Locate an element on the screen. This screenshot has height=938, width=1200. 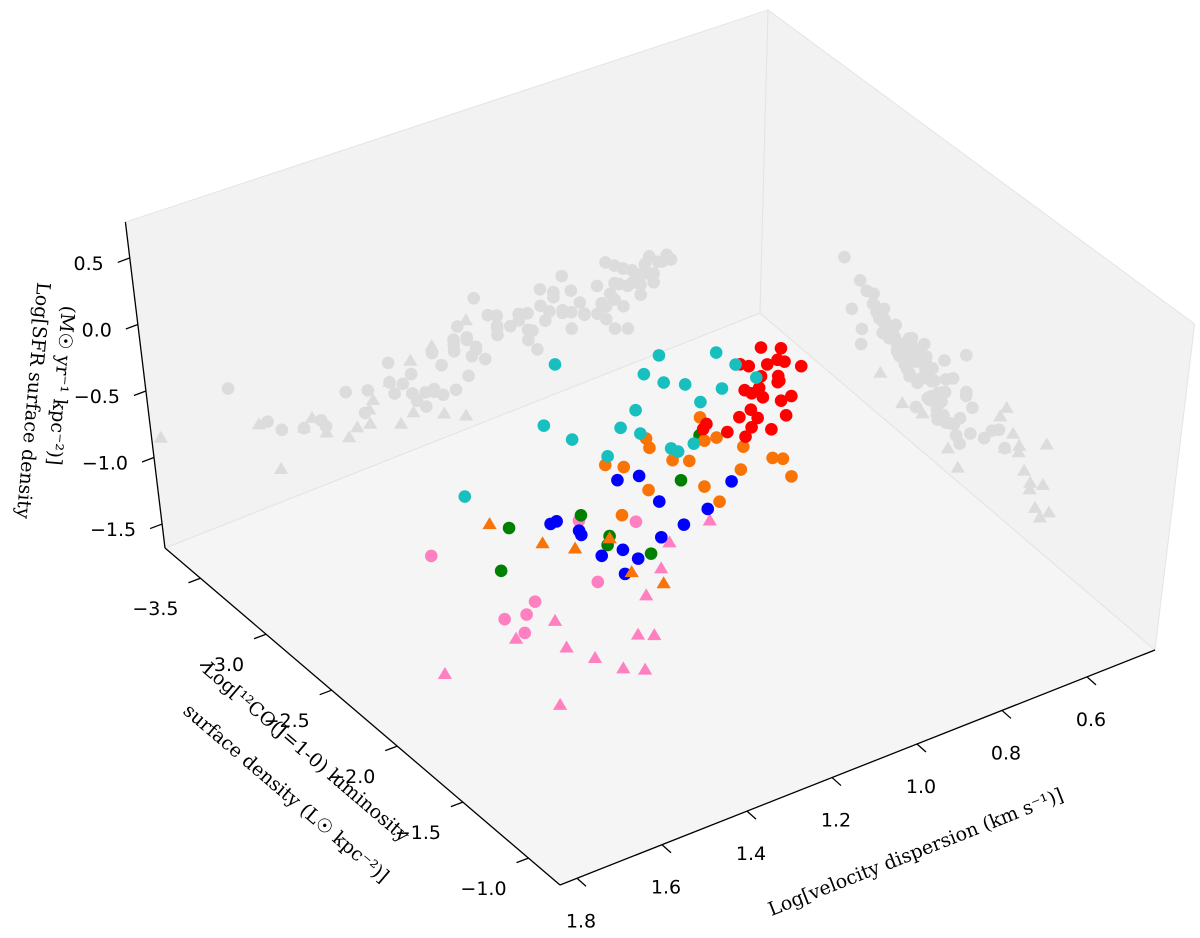
y-tick-label: −3.0 is located at coordinates (221, 665).